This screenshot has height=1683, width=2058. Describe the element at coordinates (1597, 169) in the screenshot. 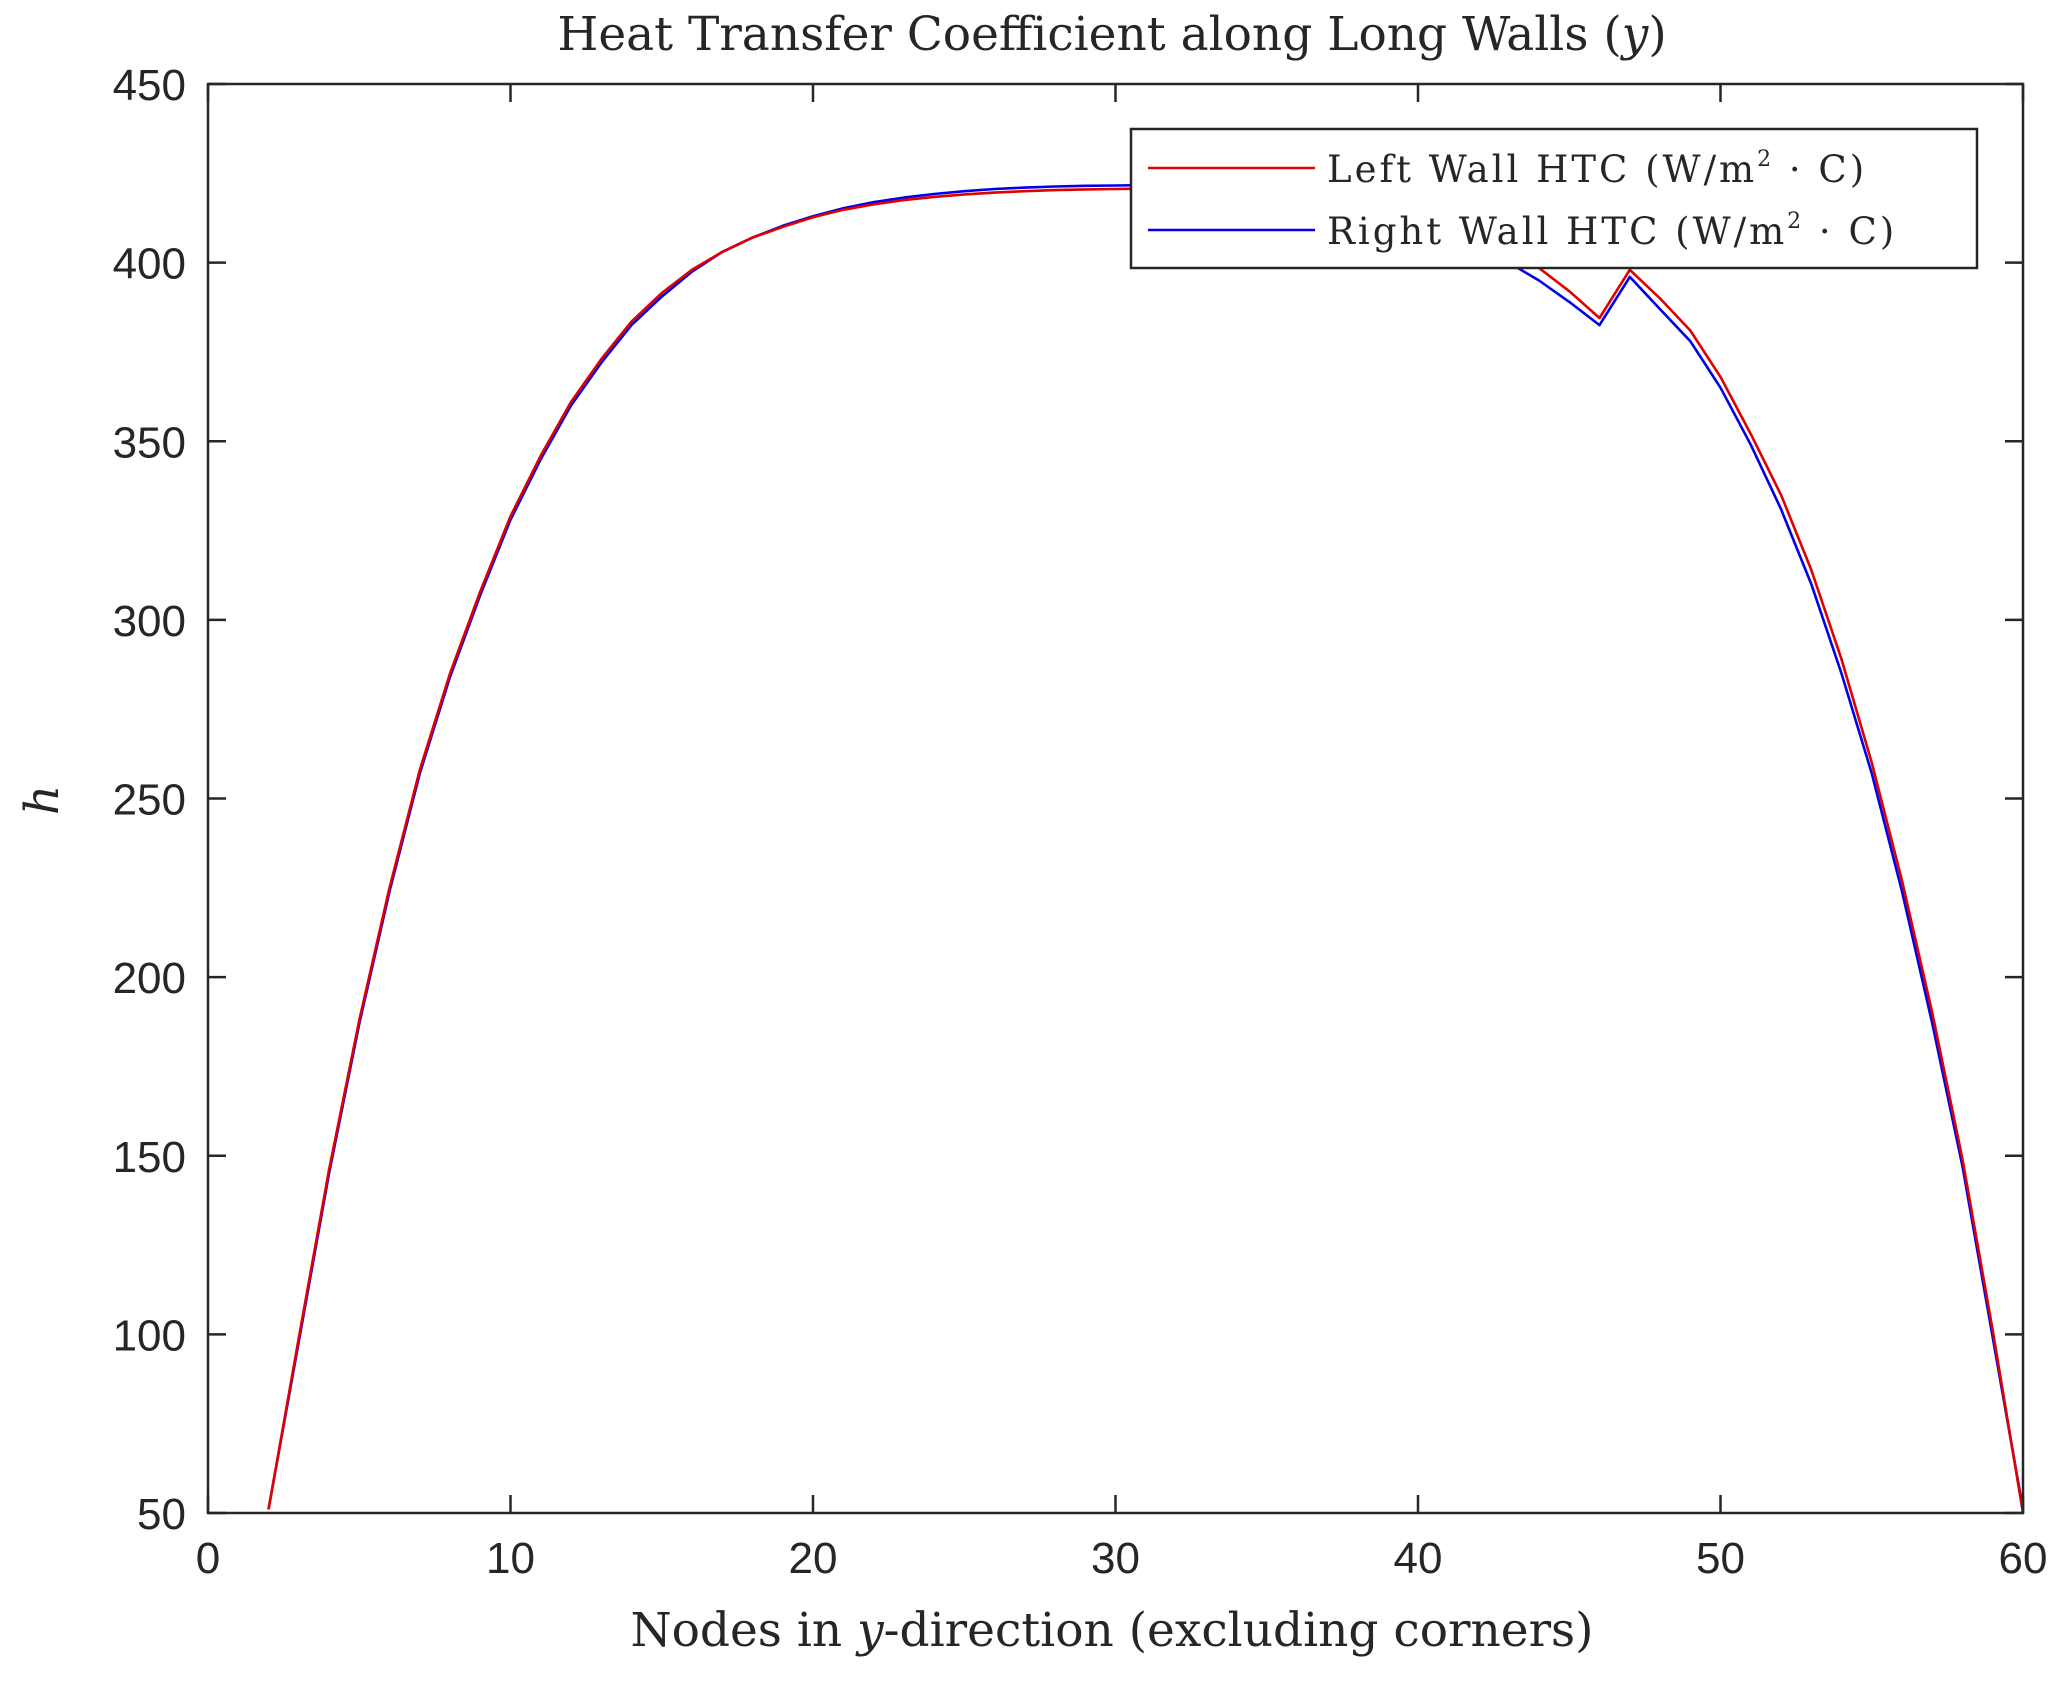

I see `legend-label-left-wall: Left Wall HTC (W/m2 · C)` at that location.